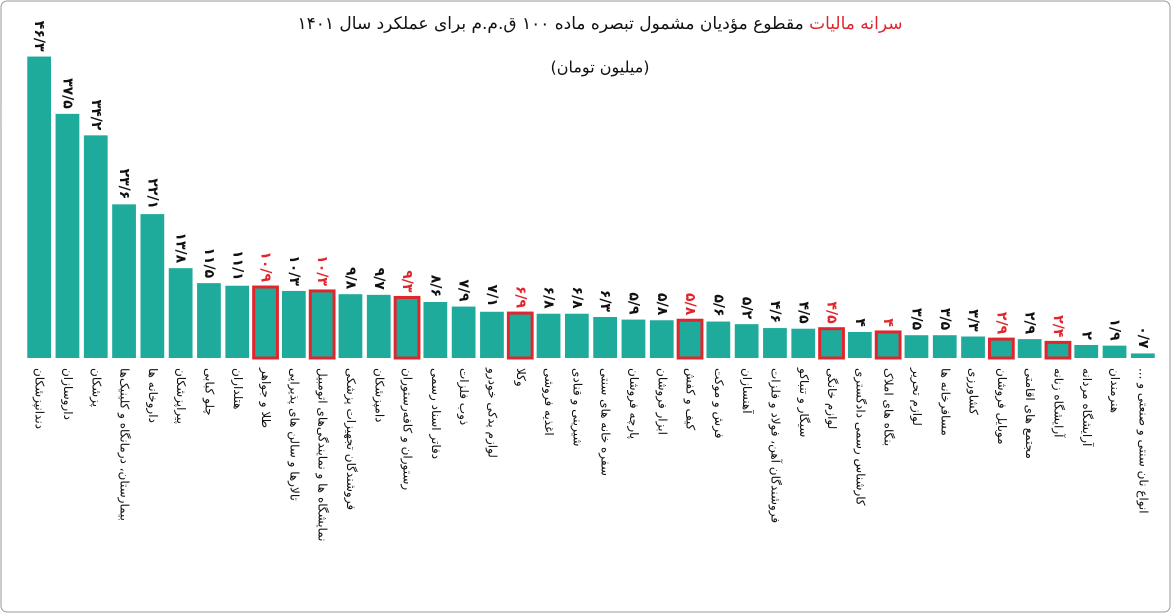 This screenshot has height=614, width=1172. I want to click on x-tick-label: مجتمع های اقامتی, so click(1030, 413).